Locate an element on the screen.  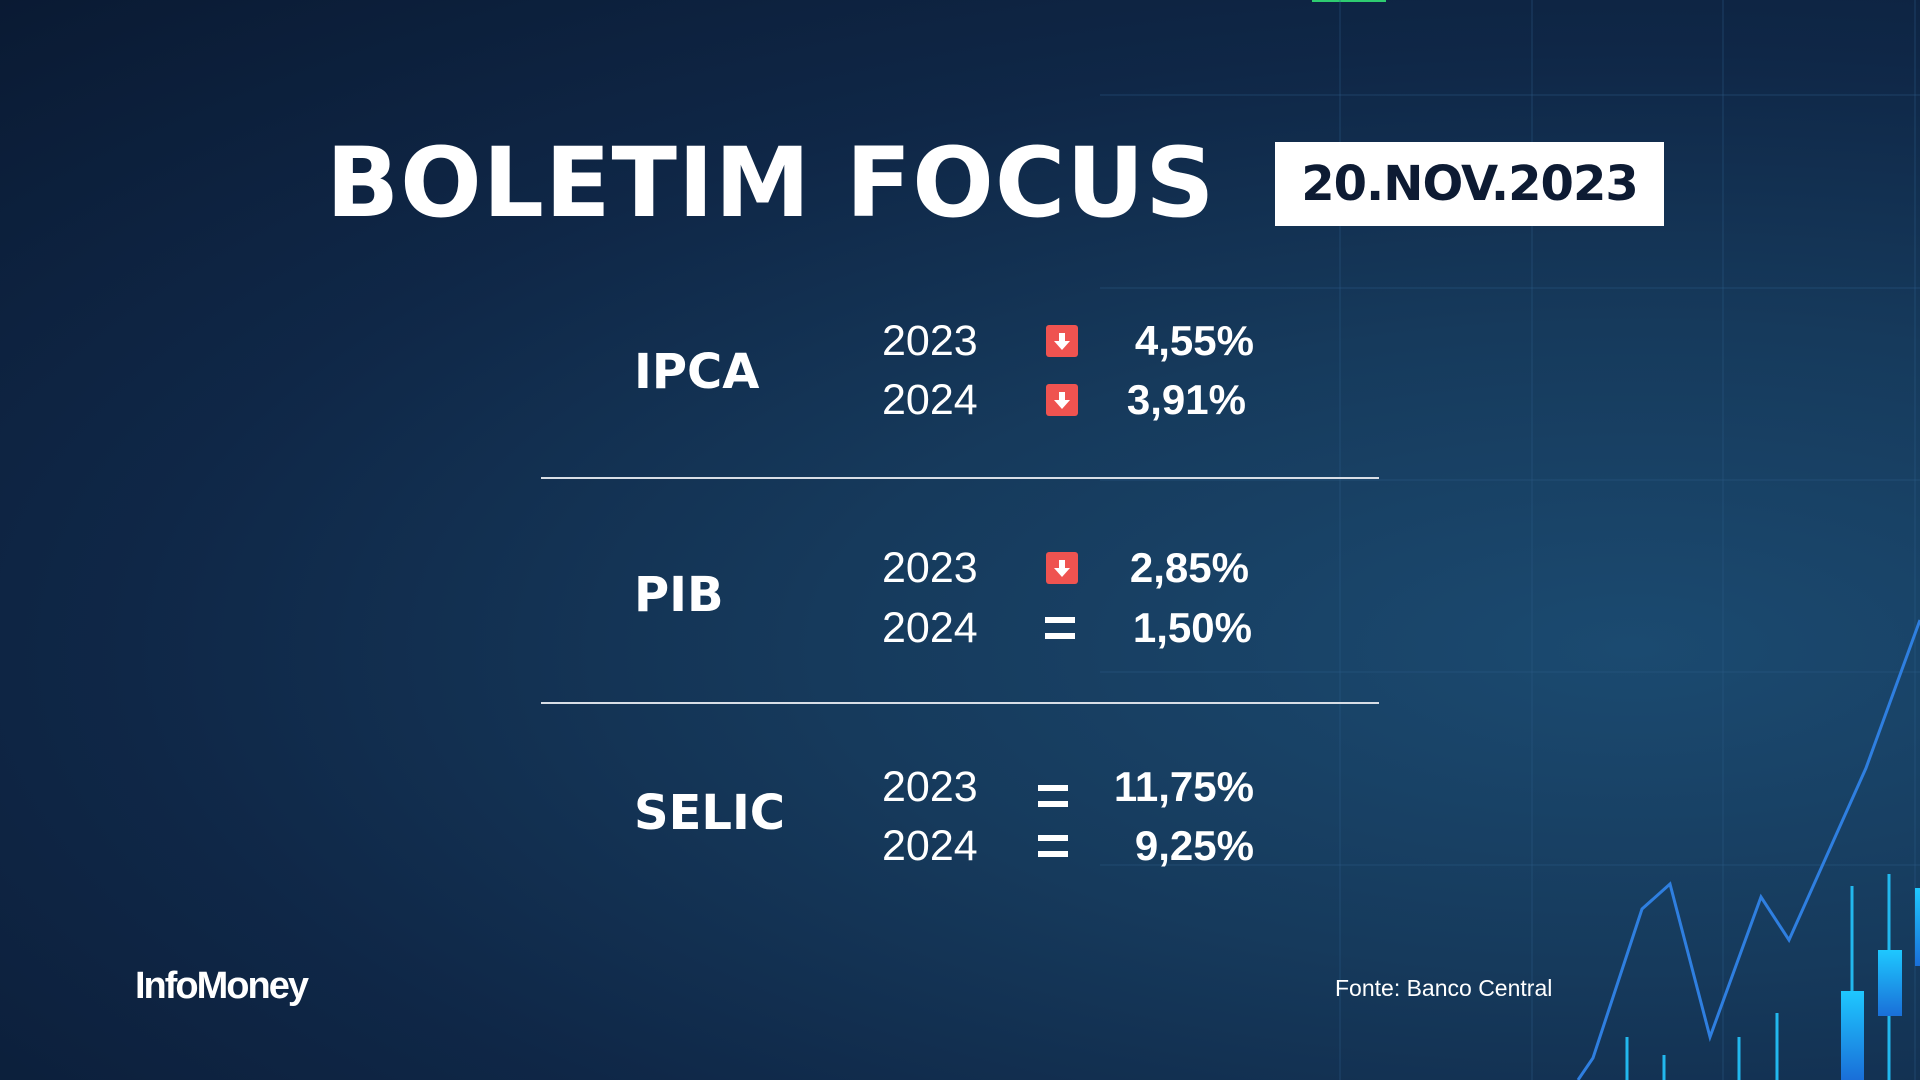
value: 11,75% is located at coordinates (1183, 786).